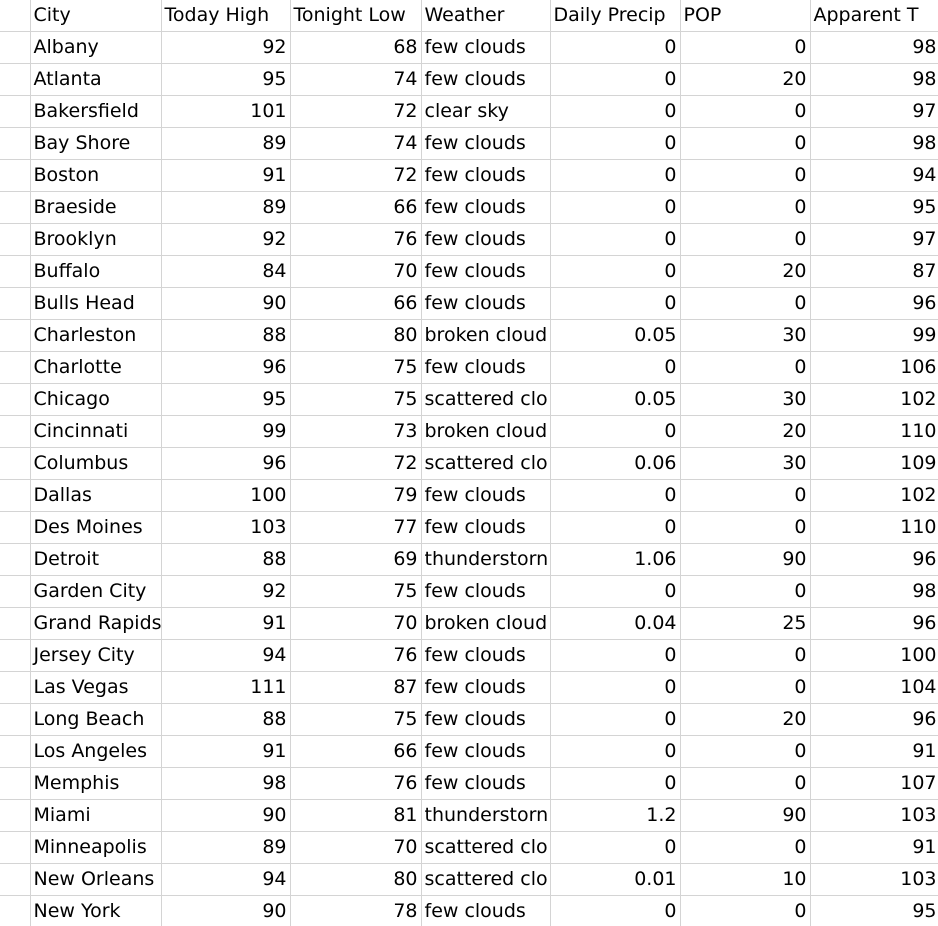  Describe the element at coordinates (356, 655) in the screenshot. I see `tonight-low-cell: 76` at that location.